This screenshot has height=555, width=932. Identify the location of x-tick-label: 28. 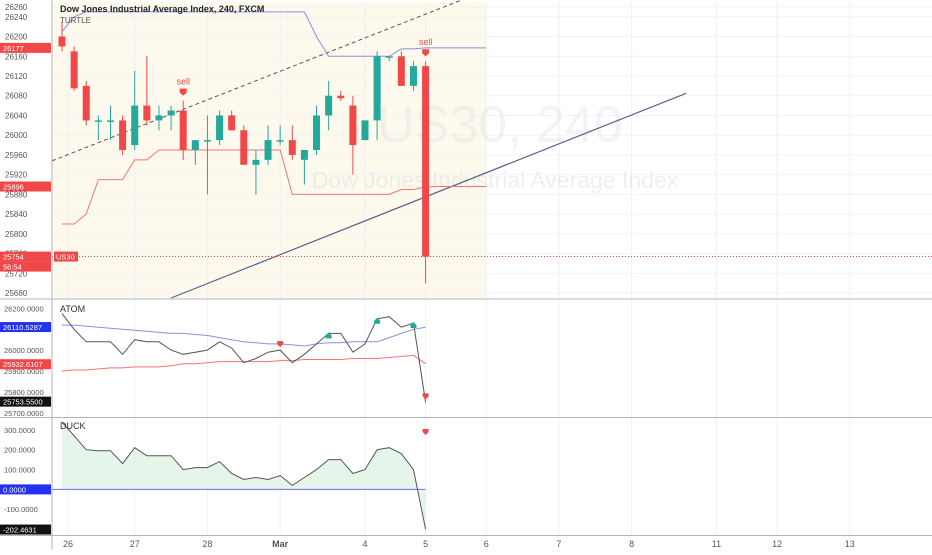
(207, 544).